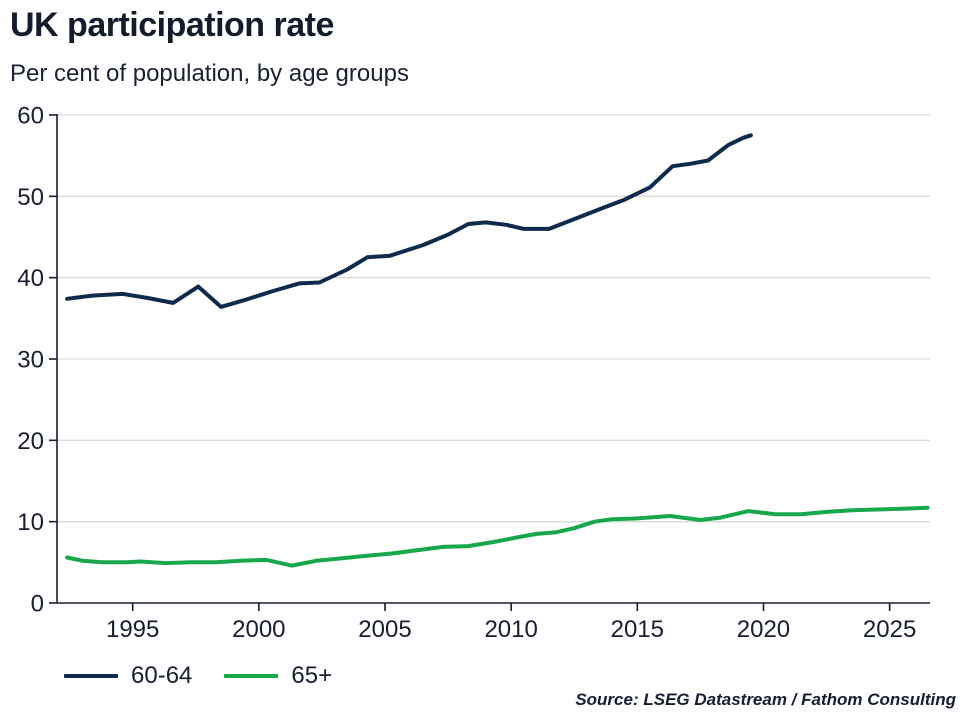  I want to click on y-tick-label: 20, so click(30, 441).